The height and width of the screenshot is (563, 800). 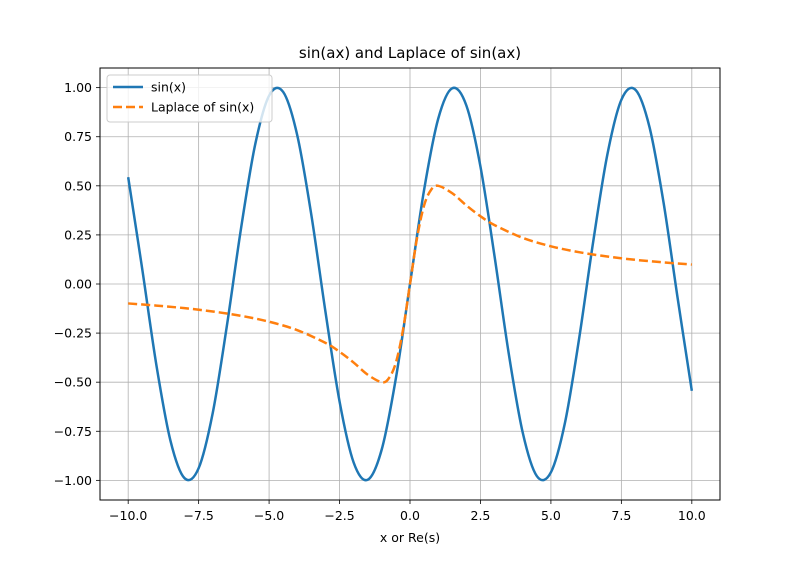 What do you see at coordinates (78, 284) in the screenshot?
I see `y-tick-label: 0.00` at bounding box center [78, 284].